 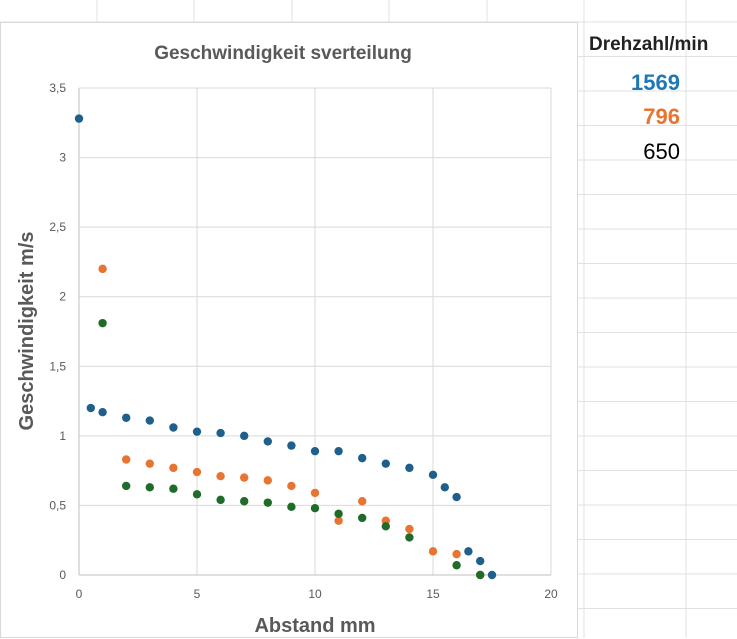 What do you see at coordinates (27, 331) in the screenshot?
I see `y-axis-label: Geschwindigkeit m/s` at bounding box center [27, 331].